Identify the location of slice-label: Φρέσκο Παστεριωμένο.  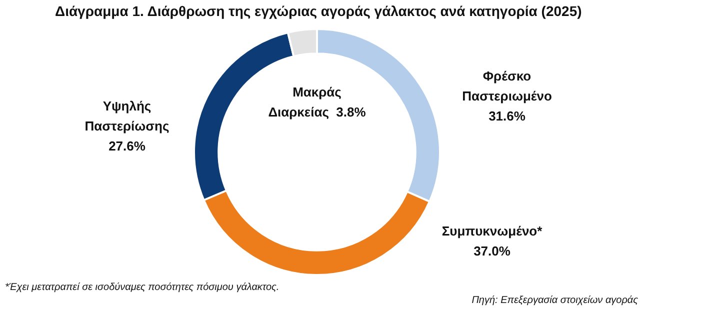
(507, 86).